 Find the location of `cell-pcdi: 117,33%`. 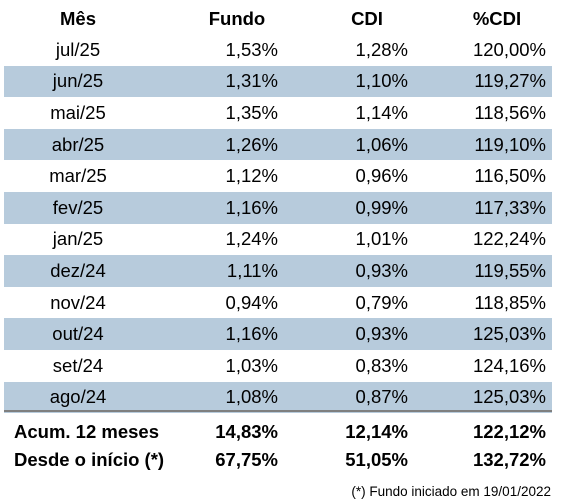

cell-pcdi: 117,33% is located at coordinates (510, 207).